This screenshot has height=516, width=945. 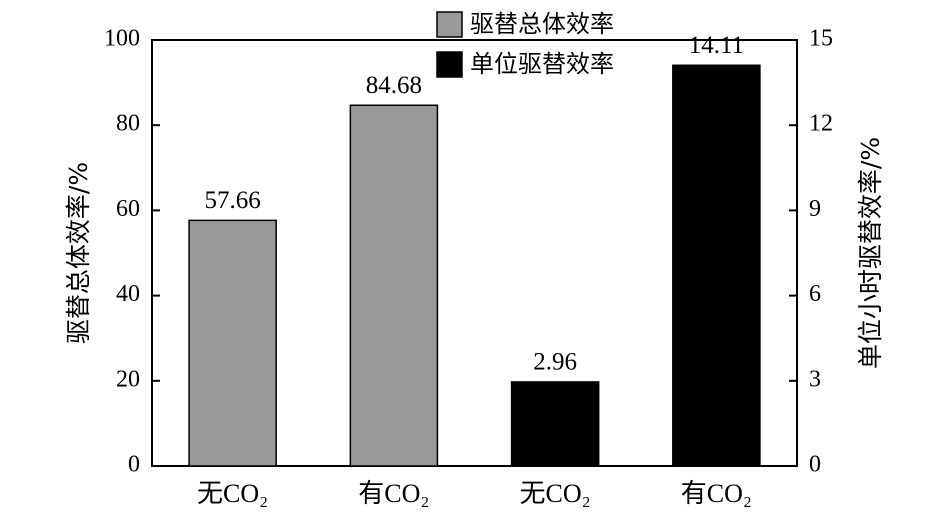 I want to click on y2-tick-label: 9, so click(x=815, y=209).